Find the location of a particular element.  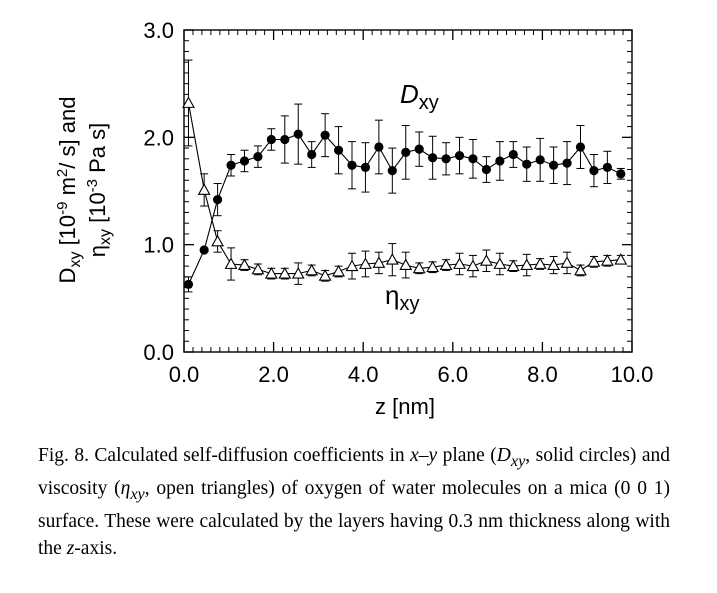

x-tick-labels: 0.0 2.0 4.0 6.0 8.0 10.0 is located at coordinates (411, 374).